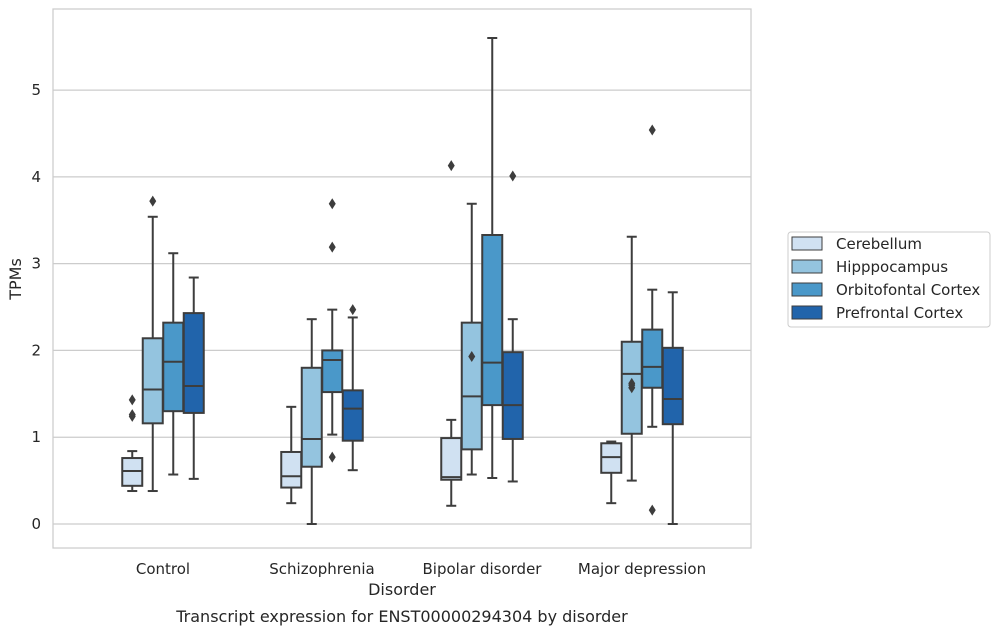 The height and width of the screenshot is (638, 999). What do you see at coordinates (163, 569) in the screenshot?
I see `x-tick-label: Control` at bounding box center [163, 569].